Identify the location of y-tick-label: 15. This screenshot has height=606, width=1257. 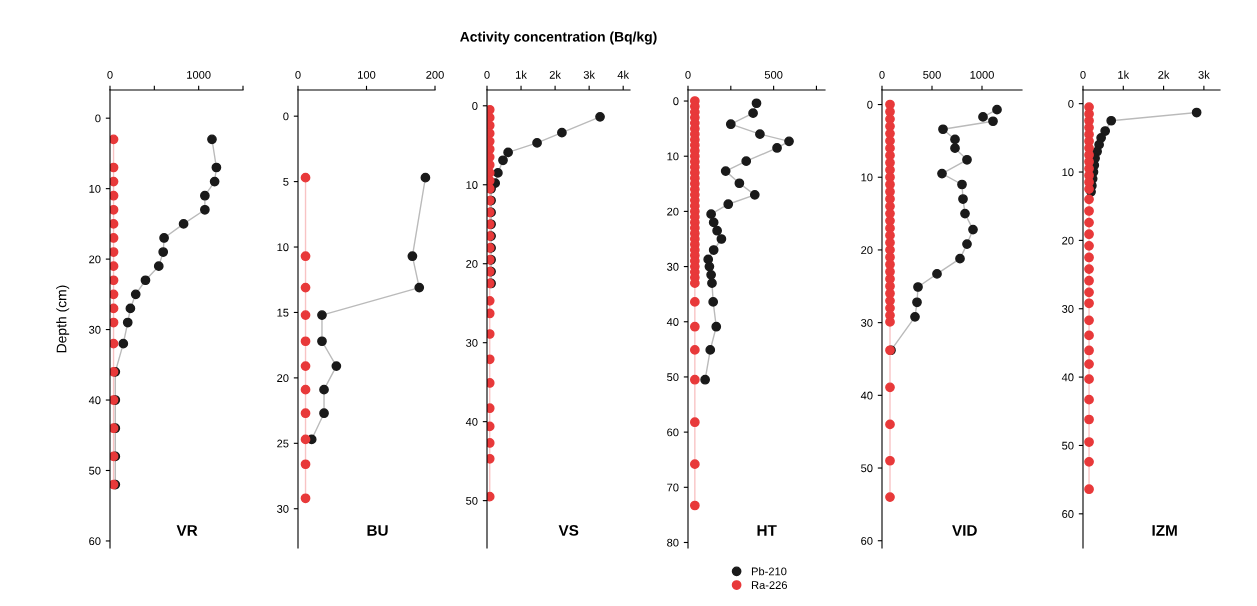
(283, 312).